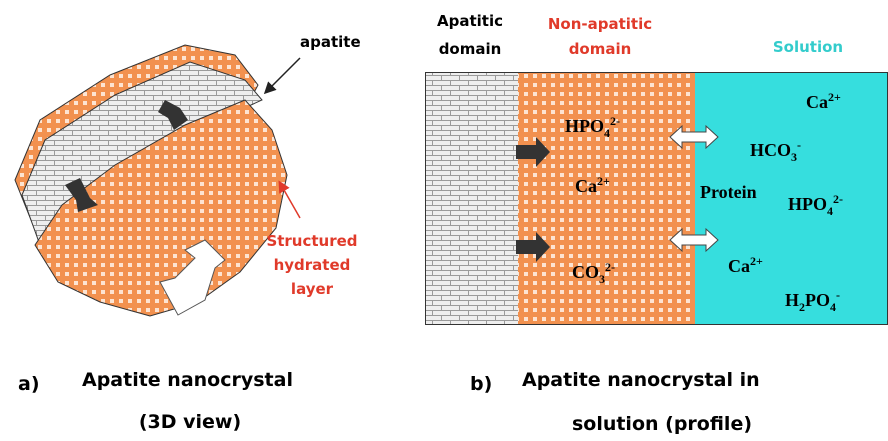 This screenshot has width=888, height=441. Describe the element at coordinates (330, 42) in the screenshot. I see `apatite-label: apatite` at that location.